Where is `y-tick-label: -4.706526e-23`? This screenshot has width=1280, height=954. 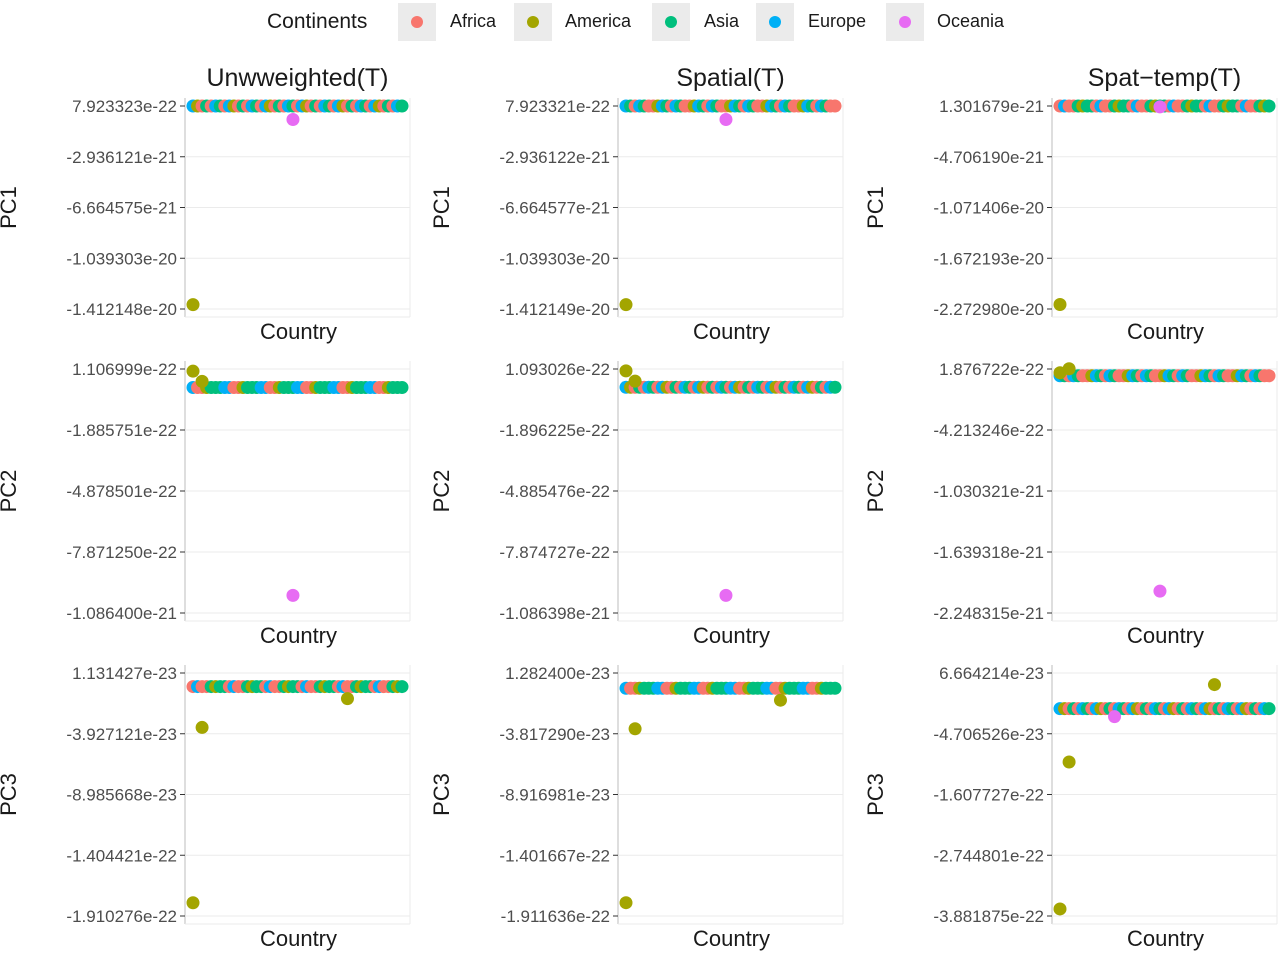 y-tick-label: -4.706526e-23 is located at coordinates (988, 734).